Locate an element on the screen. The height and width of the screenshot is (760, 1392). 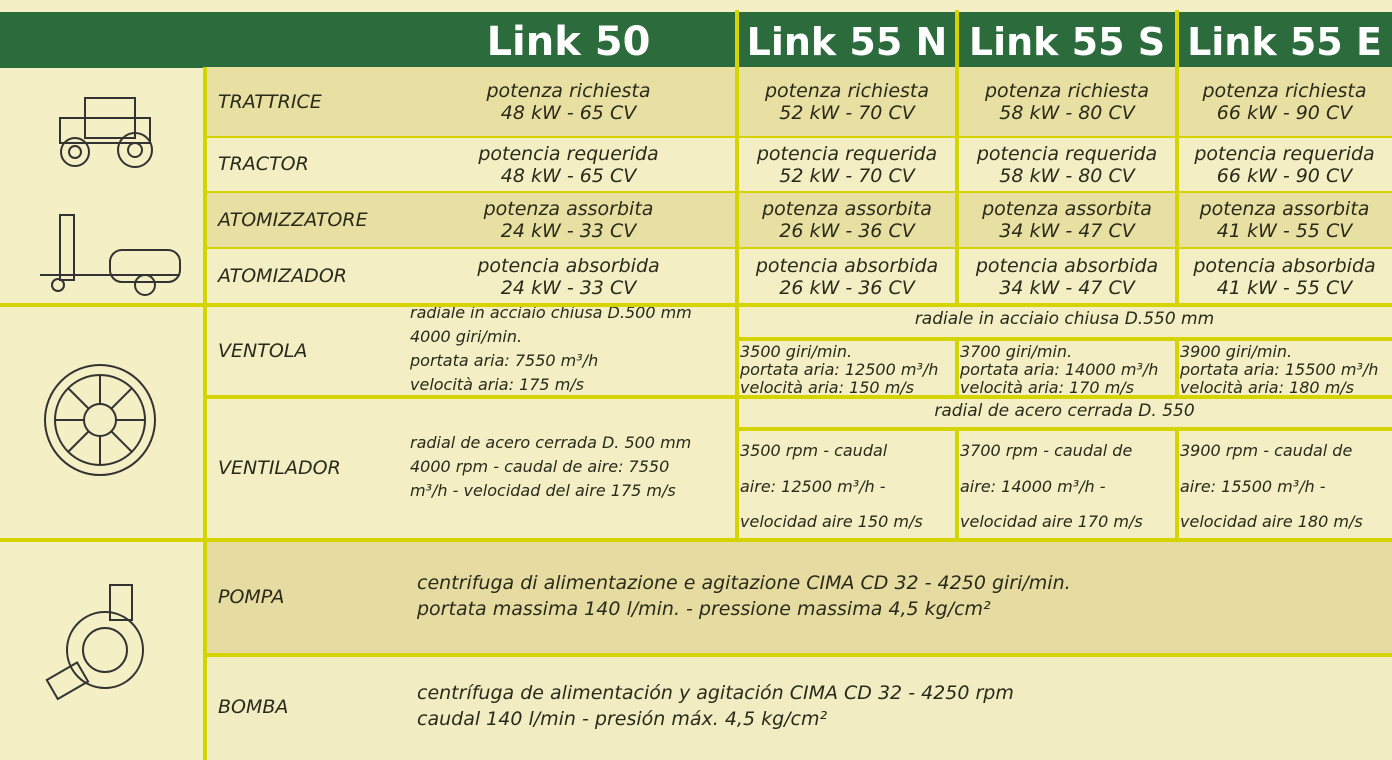
row-label: BOMBA is located at coordinates (253, 707).